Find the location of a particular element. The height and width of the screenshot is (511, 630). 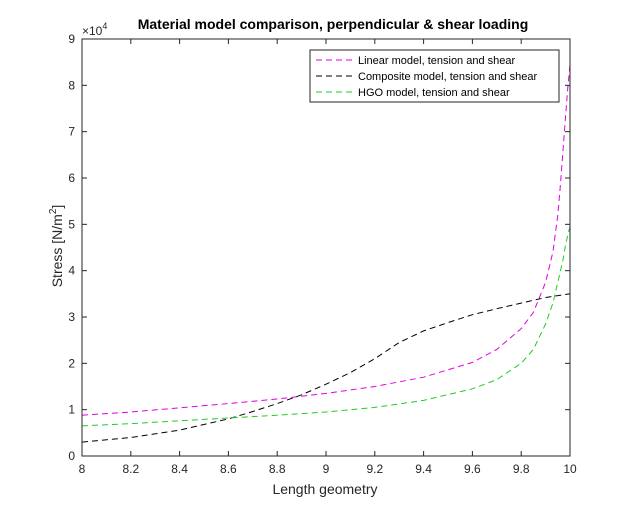

y-exponent-base: ×10 is located at coordinates (92, 31).